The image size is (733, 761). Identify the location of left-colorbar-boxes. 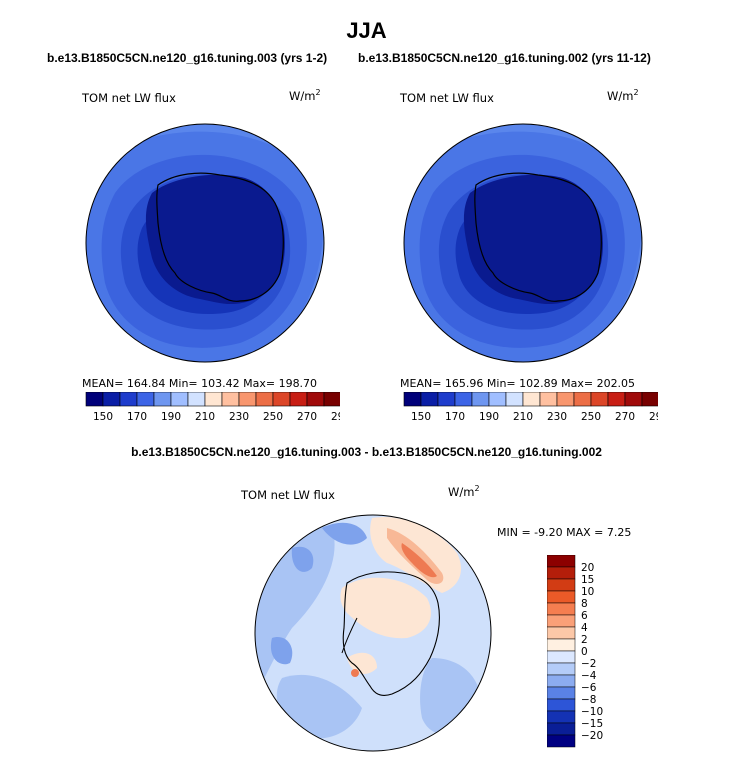
(212, 399).